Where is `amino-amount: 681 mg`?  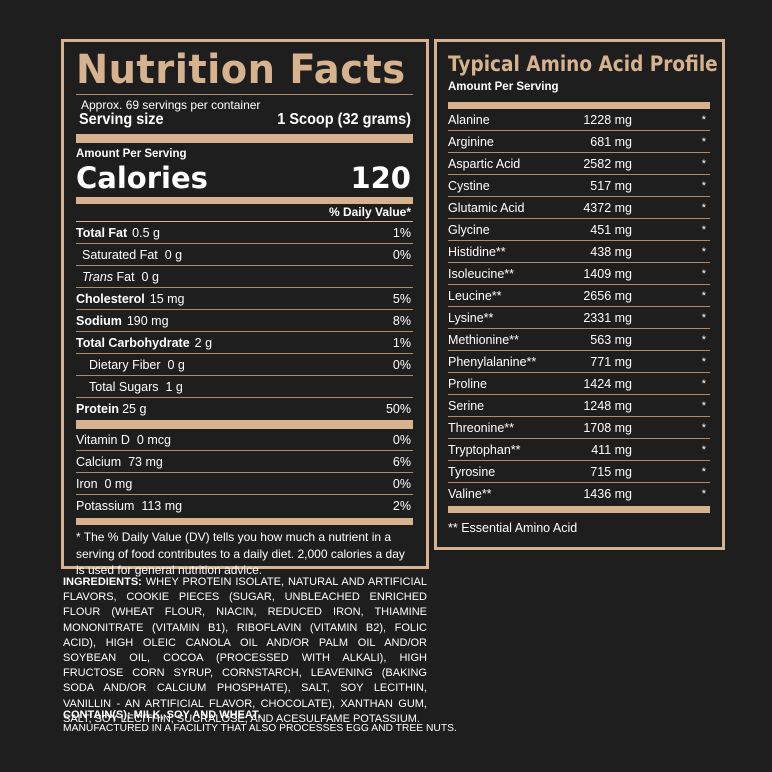
amino-amount: 681 mg is located at coordinates (611, 141).